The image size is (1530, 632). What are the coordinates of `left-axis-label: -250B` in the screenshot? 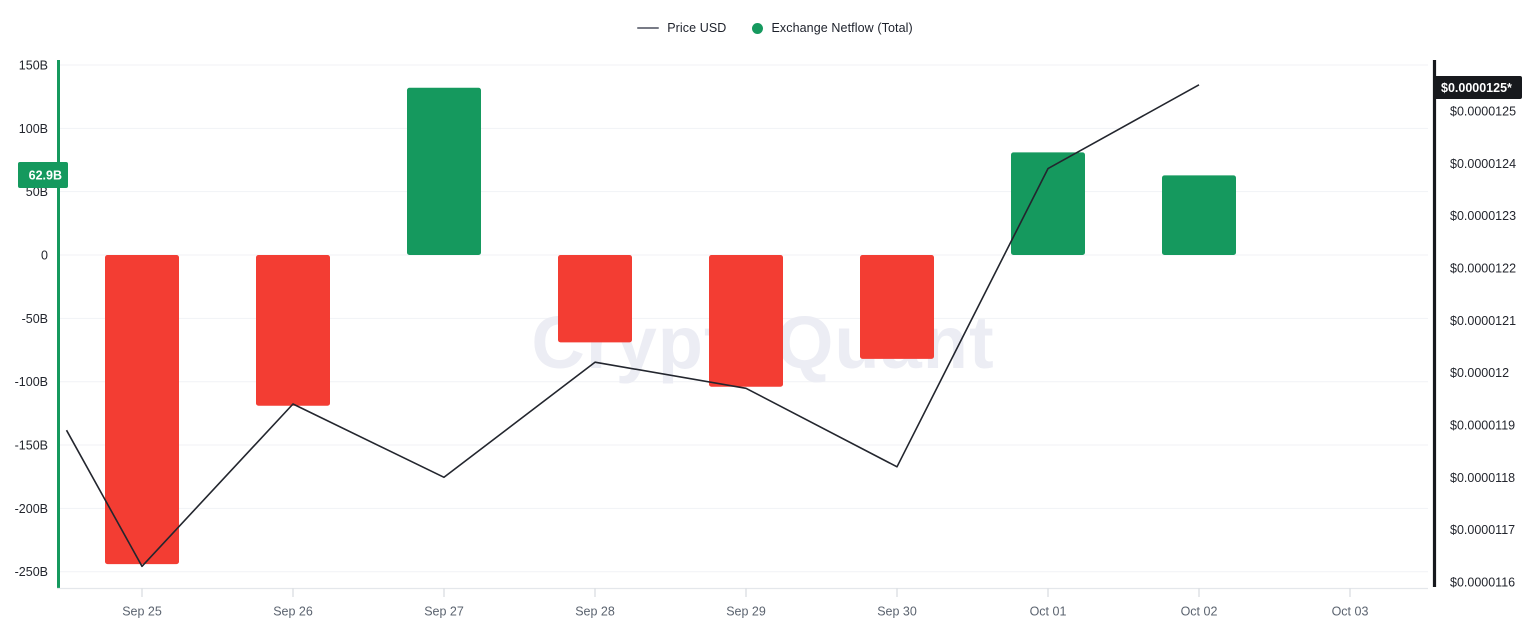 It's located at (31, 572).